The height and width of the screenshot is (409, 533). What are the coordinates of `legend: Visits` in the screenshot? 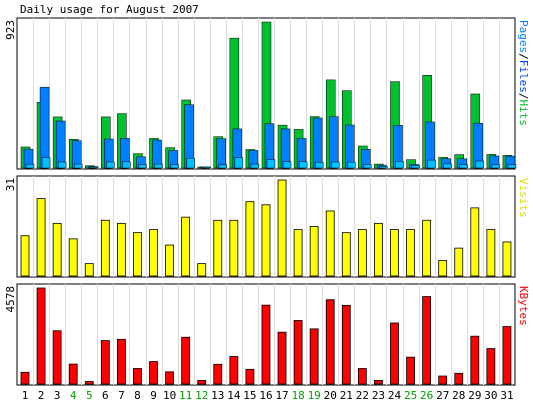 It's located at (523, 198).